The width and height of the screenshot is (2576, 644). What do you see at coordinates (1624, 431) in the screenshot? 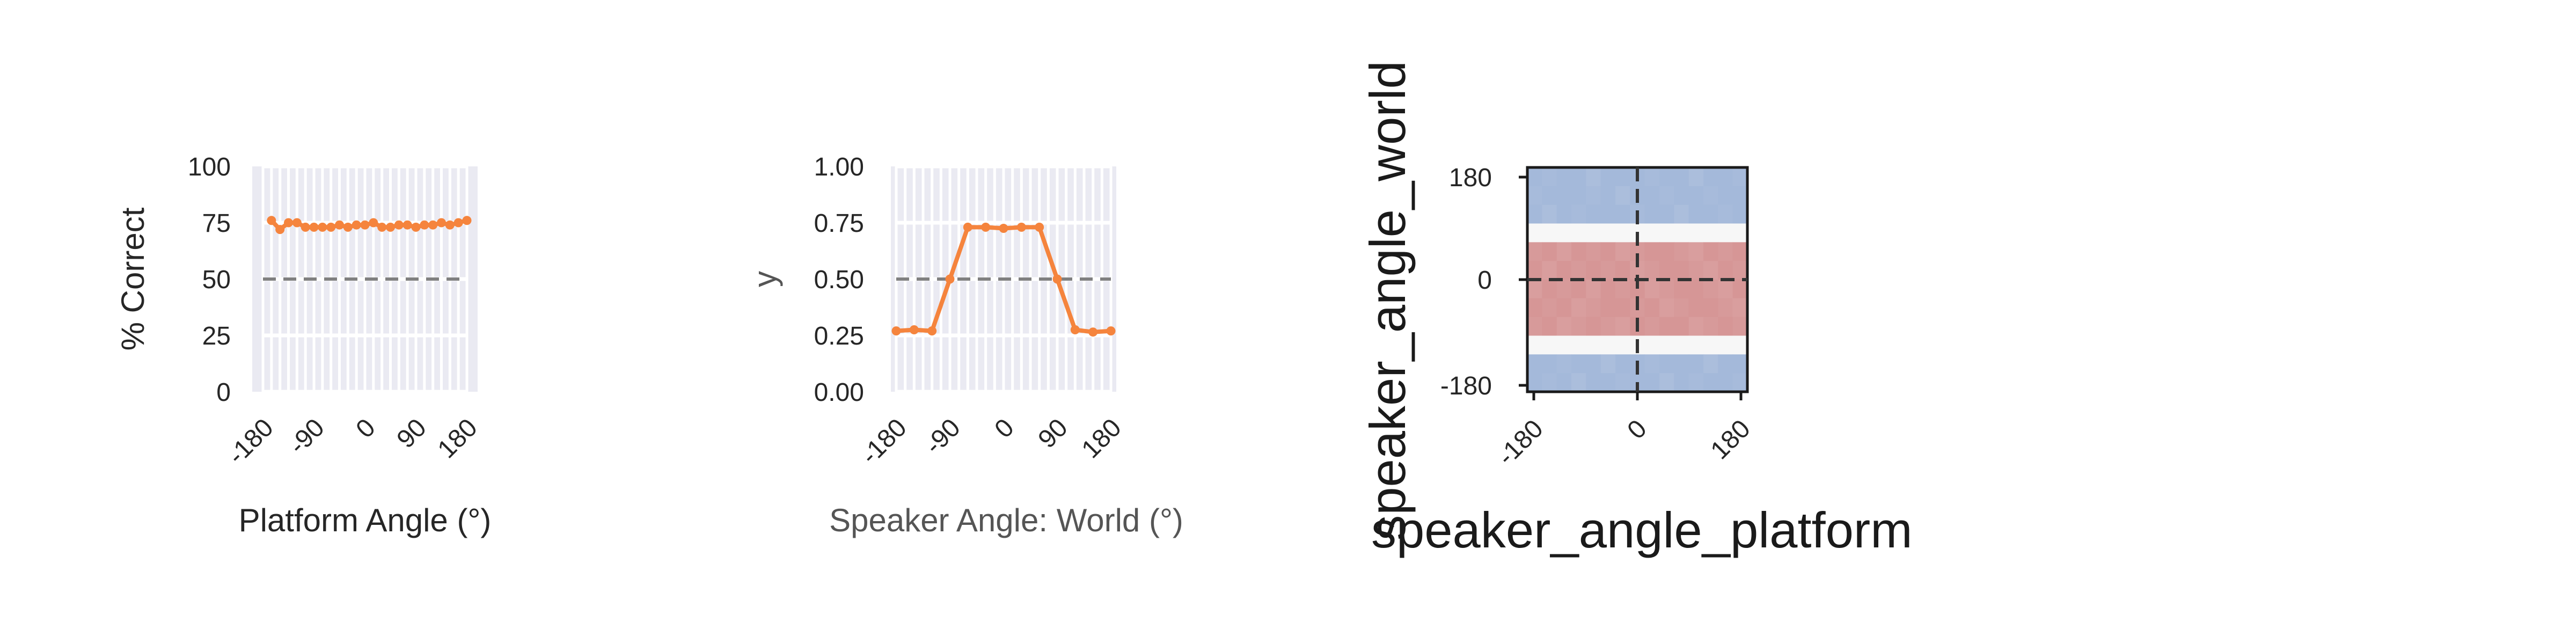
I see `x-tick-labels: -180 0 180` at bounding box center [1624, 431].